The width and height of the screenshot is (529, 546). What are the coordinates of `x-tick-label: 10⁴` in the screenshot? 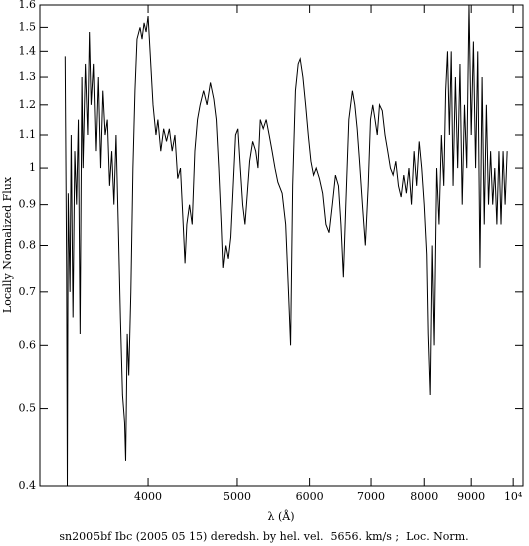 It's located at (513, 496).